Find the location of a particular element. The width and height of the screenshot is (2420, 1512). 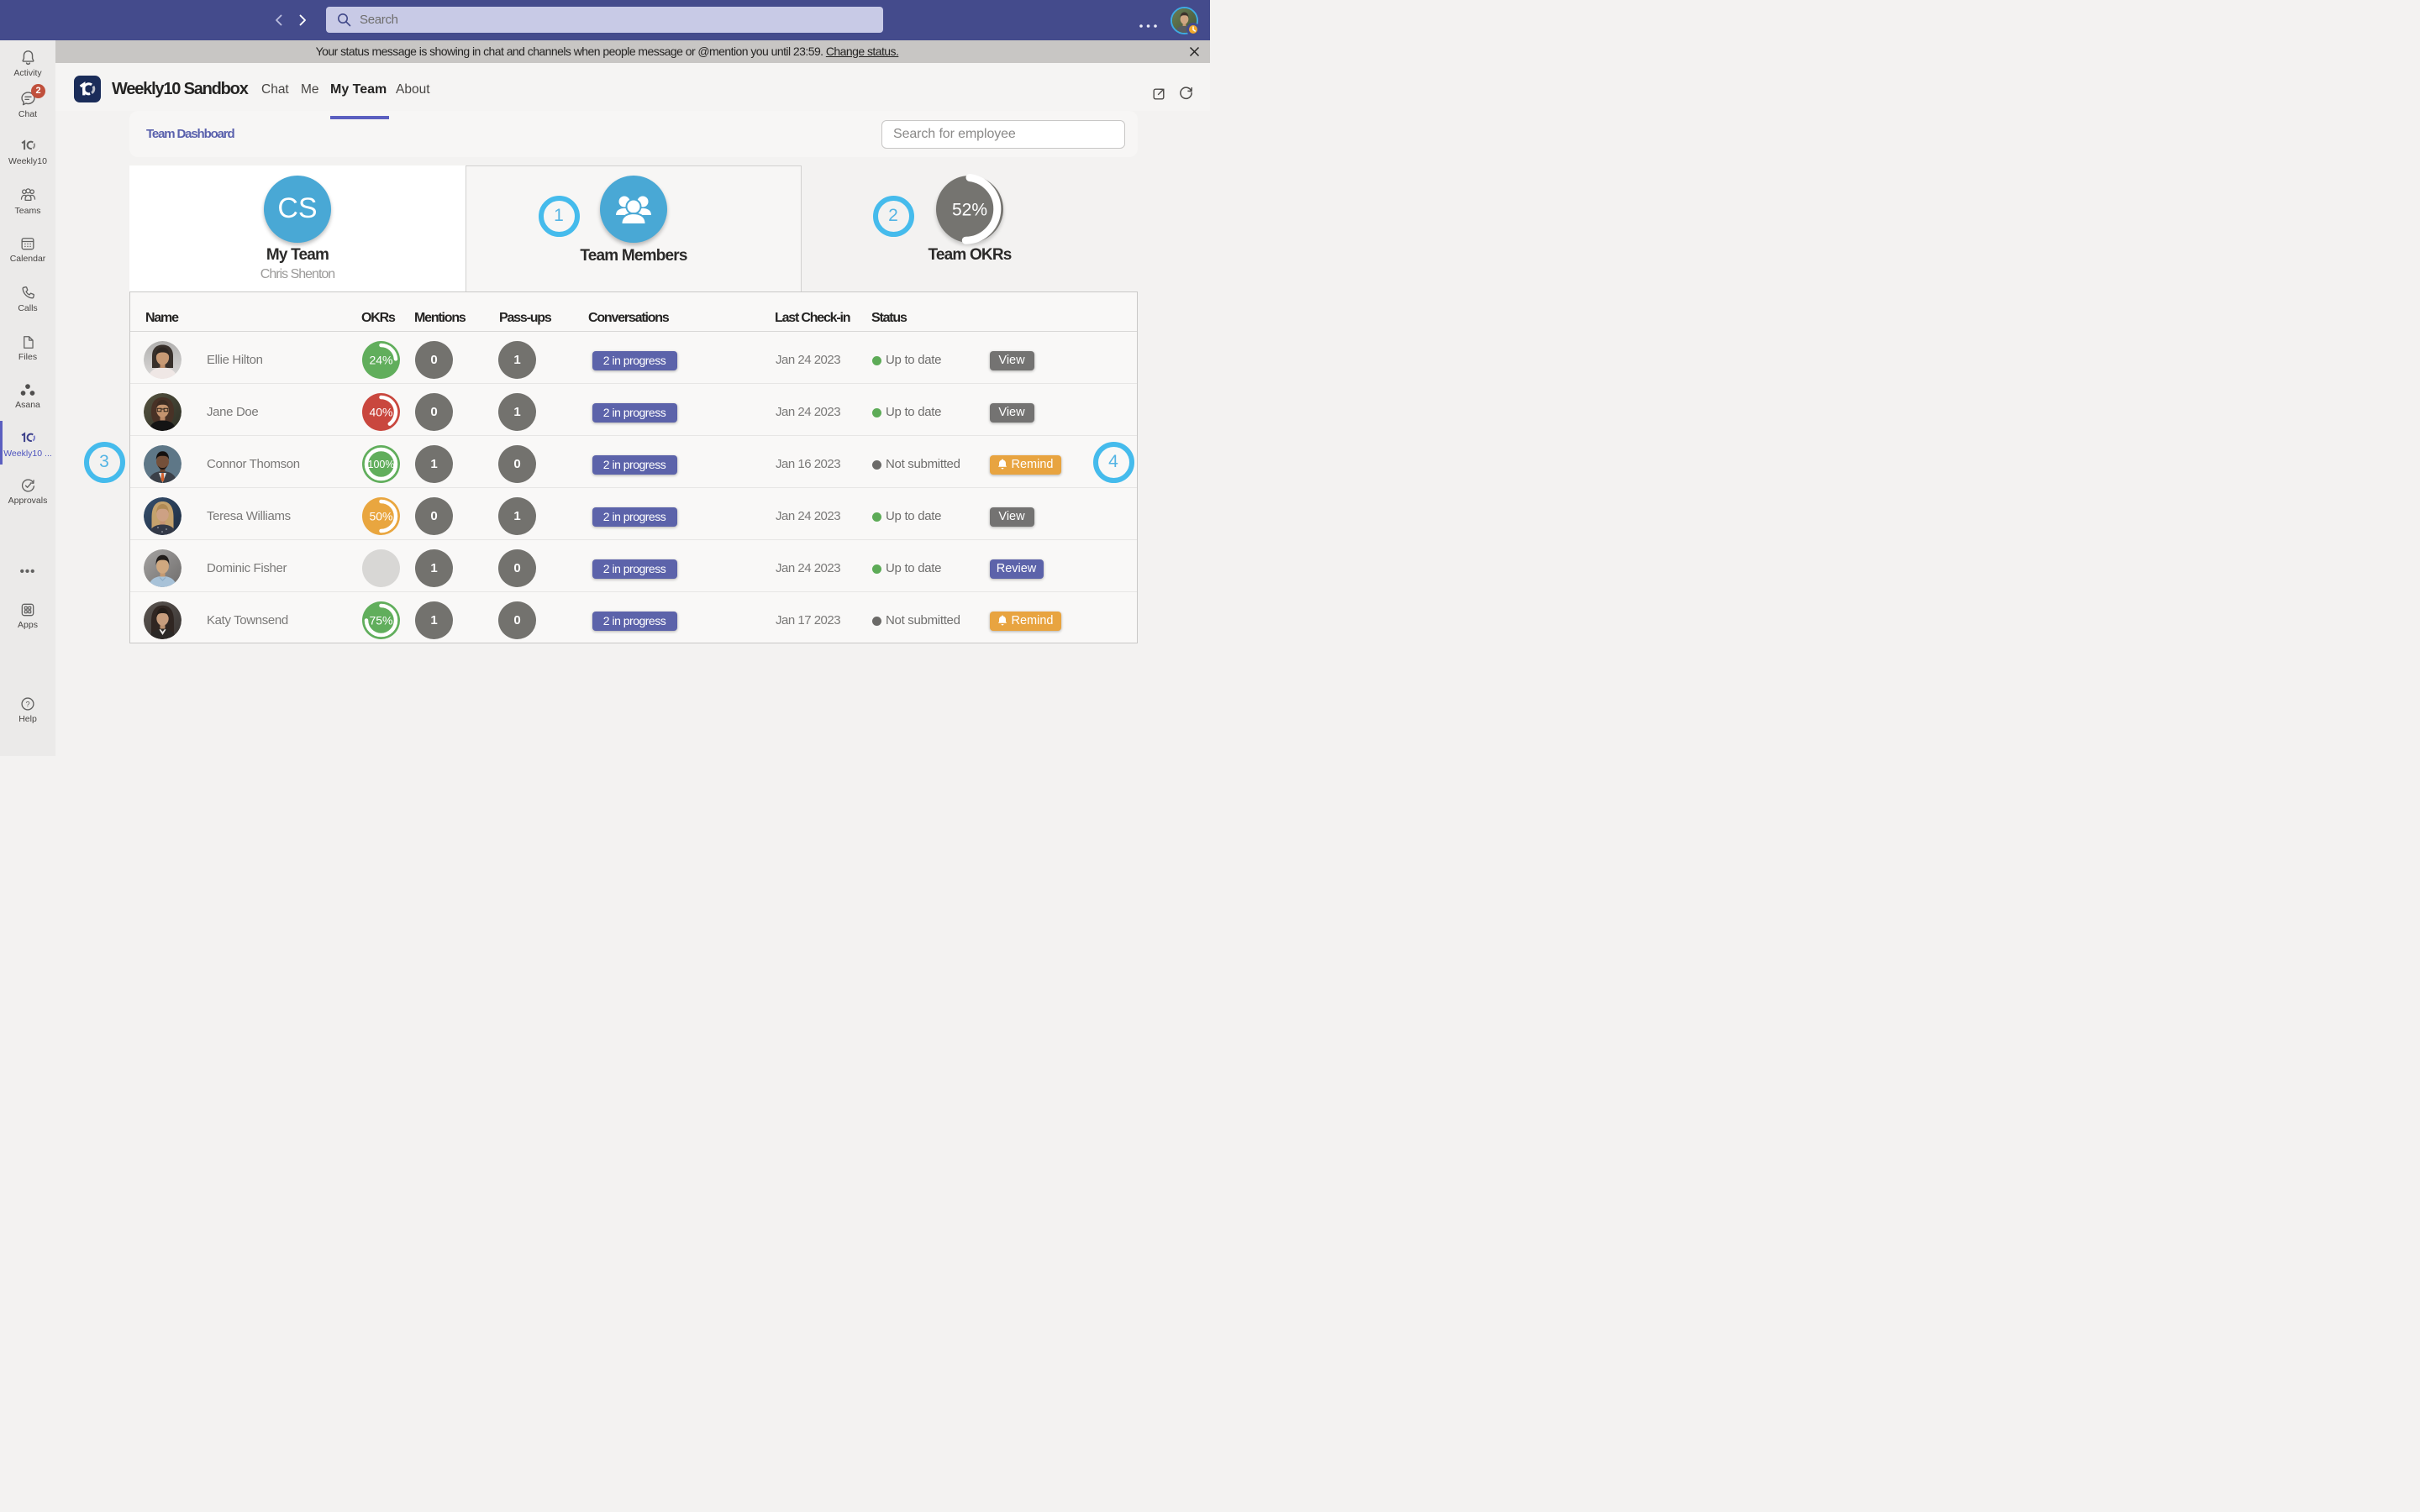

svg-text: 75% is located at coordinates (381, 620).